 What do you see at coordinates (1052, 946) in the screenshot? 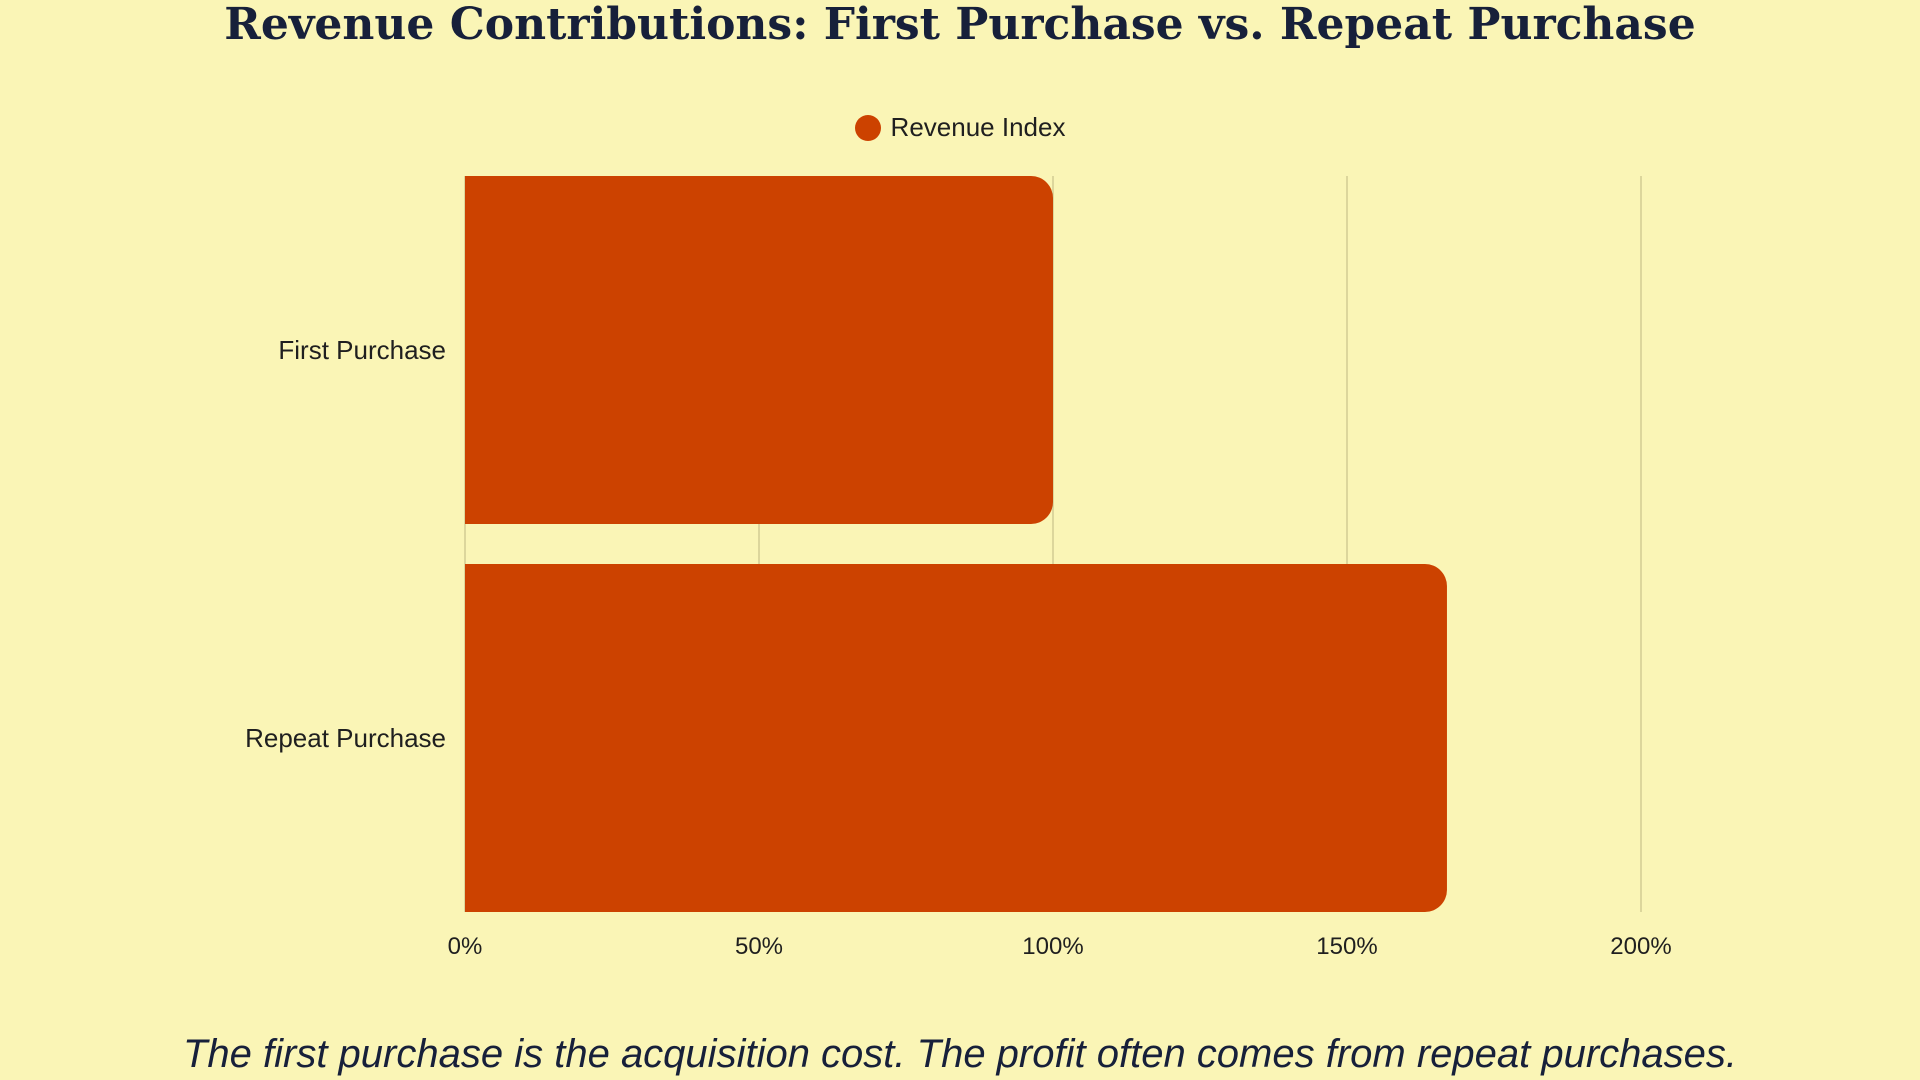
I see `x-tick-label-2: 100%` at bounding box center [1052, 946].